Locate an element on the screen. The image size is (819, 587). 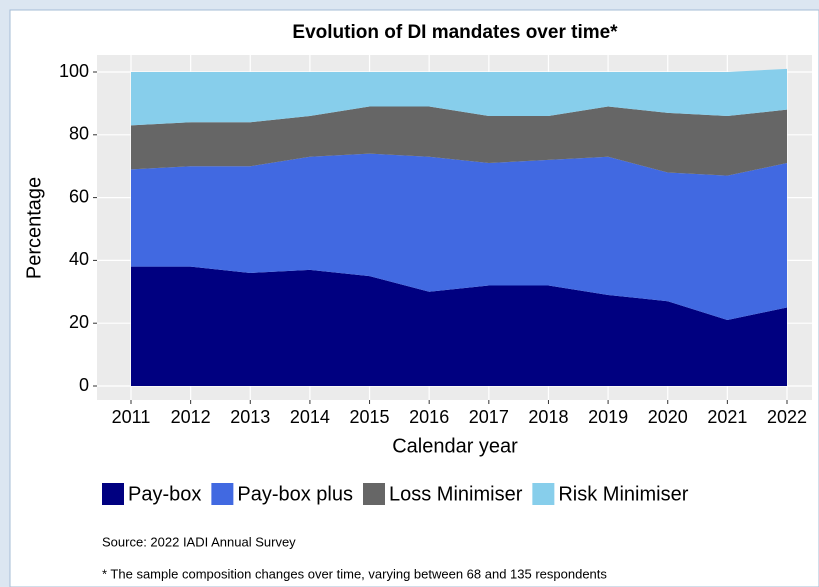
legend-label: Loss Minimiser is located at coordinates (456, 494).